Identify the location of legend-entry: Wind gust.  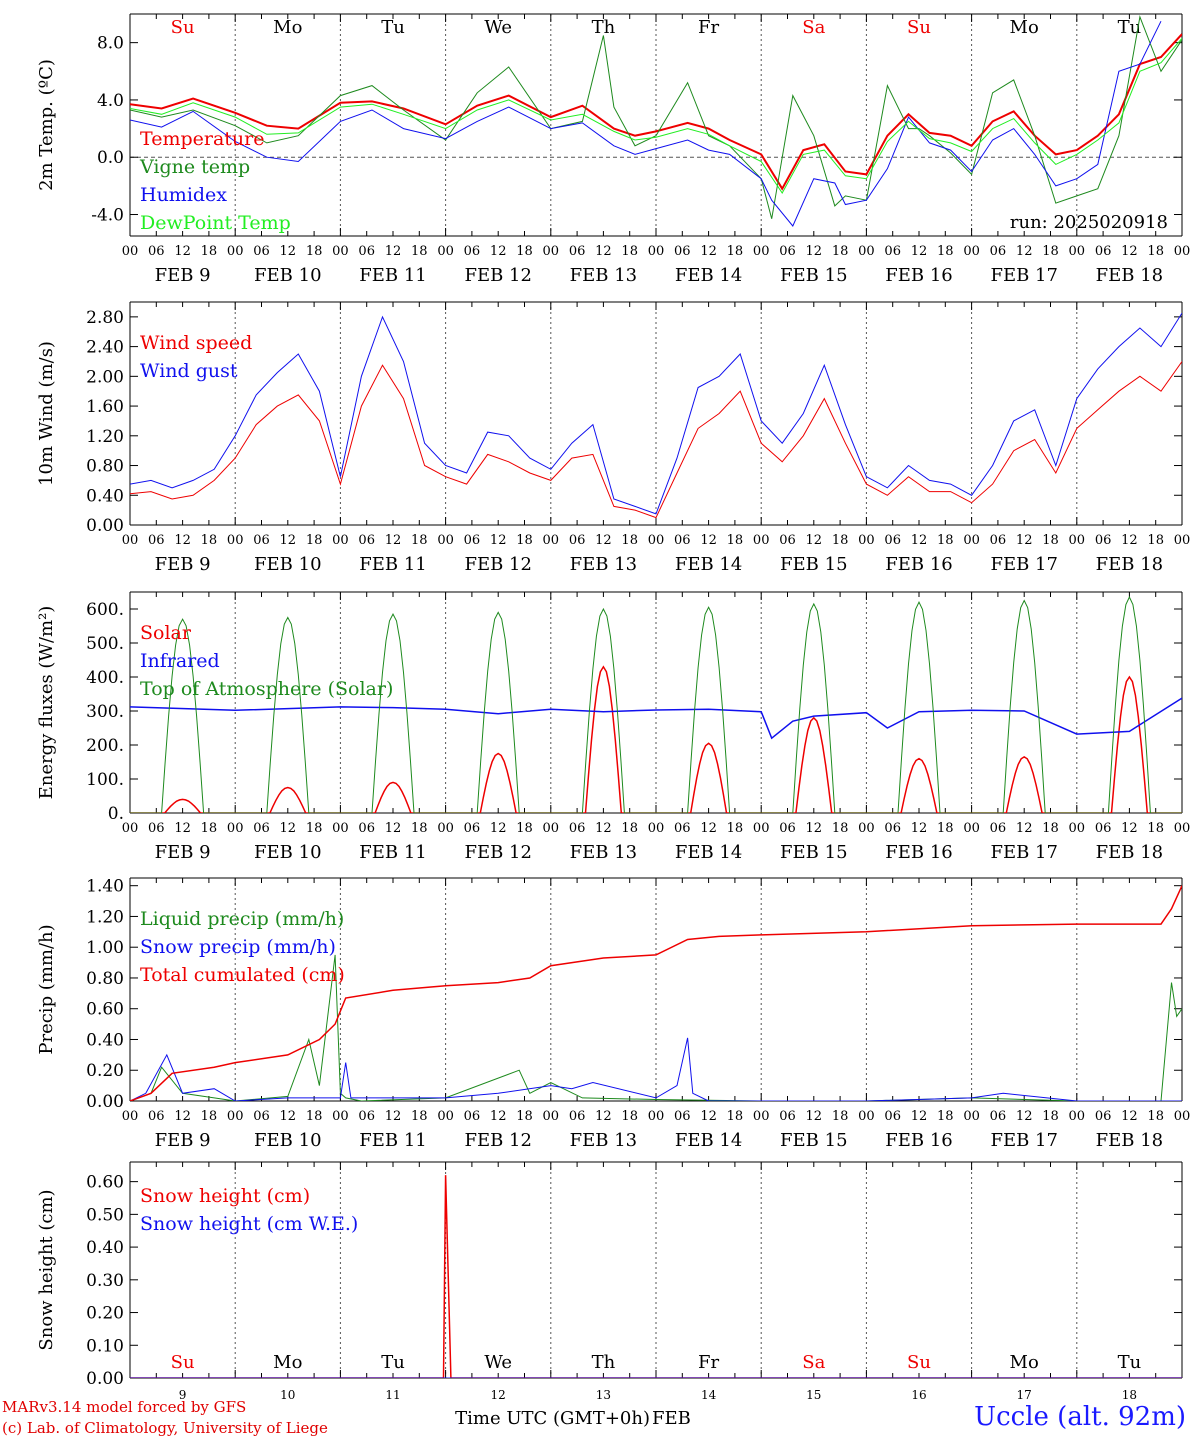
(189, 371).